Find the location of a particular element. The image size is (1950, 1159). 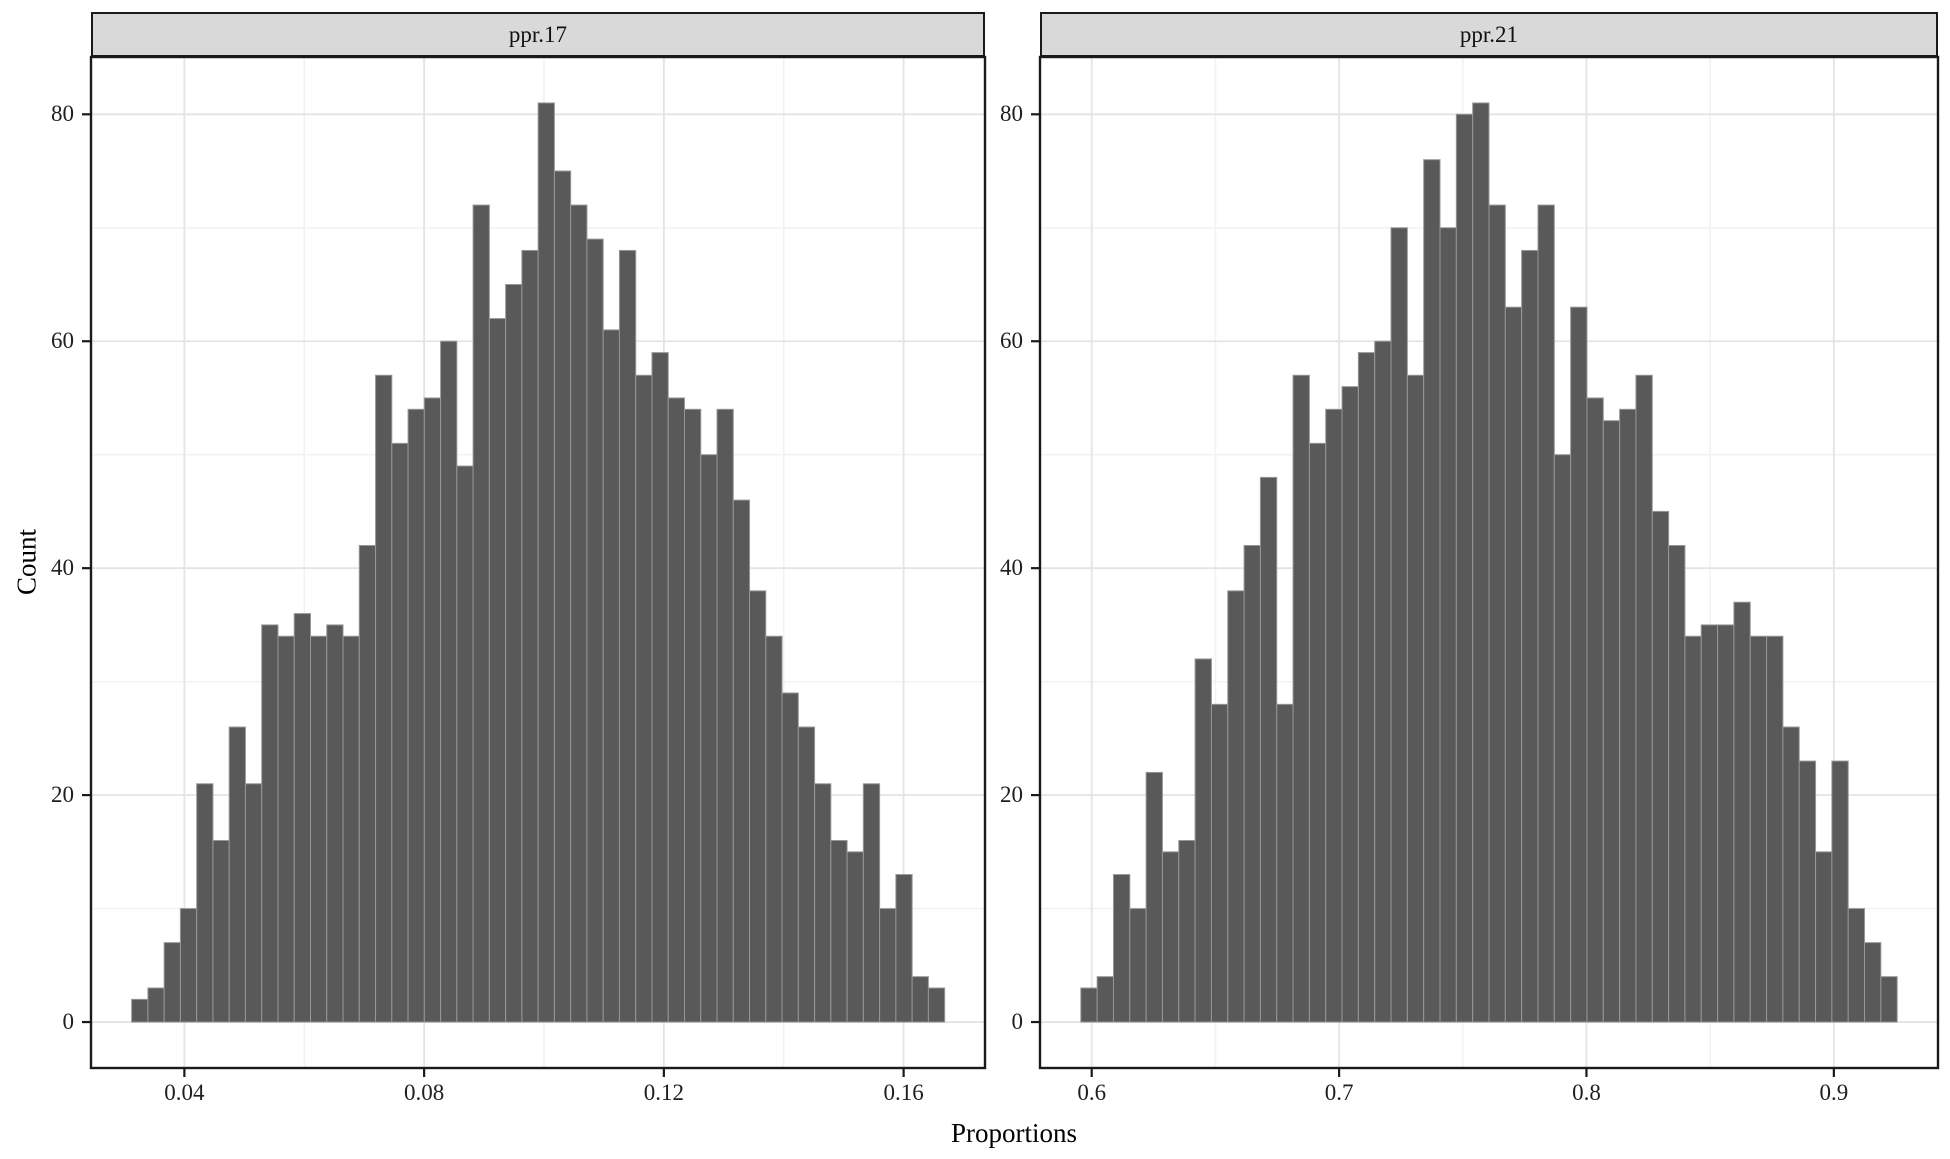

facet-title-ppr17: ppr.17 is located at coordinates (538, 34).